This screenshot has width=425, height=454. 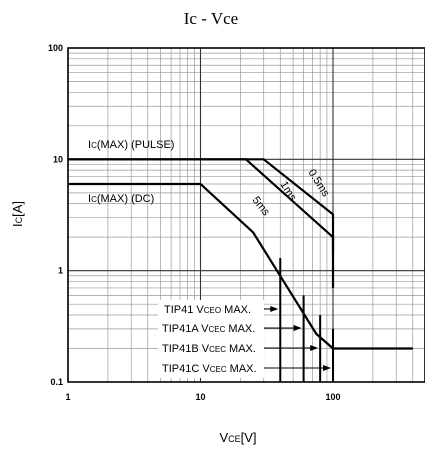 What do you see at coordinates (207, 310) in the screenshot?
I see `label-tip41: TIP41 VCEO MAX.` at bounding box center [207, 310].